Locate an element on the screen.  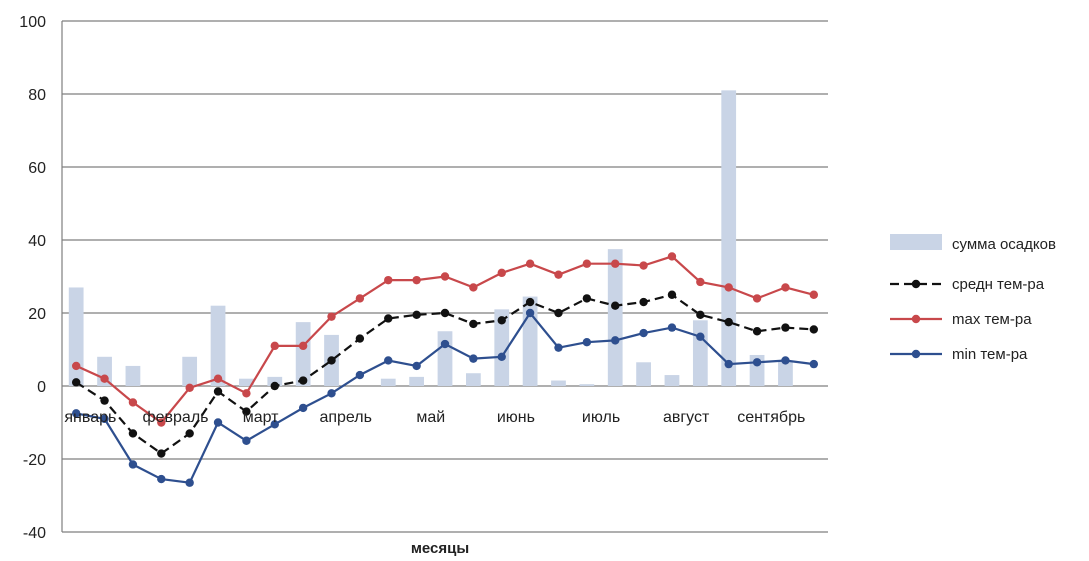
month-label: июль is located at coordinates (601, 417).